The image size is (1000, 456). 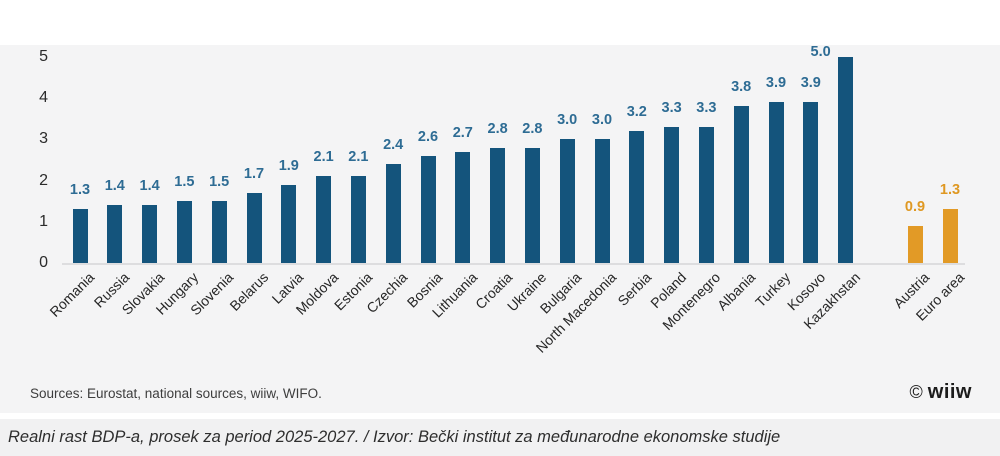 What do you see at coordinates (219, 182) in the screenshot?
I see `value-label-slovenia: 1.5` at bounding box center [219, 182].